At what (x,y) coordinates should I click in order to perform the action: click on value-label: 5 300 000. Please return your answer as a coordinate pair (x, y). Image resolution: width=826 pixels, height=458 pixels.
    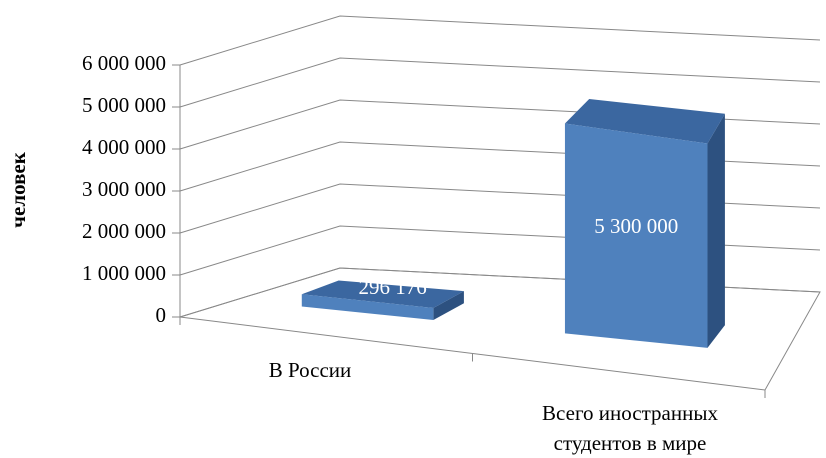
    Looking at the image, I should click on (636, 226).